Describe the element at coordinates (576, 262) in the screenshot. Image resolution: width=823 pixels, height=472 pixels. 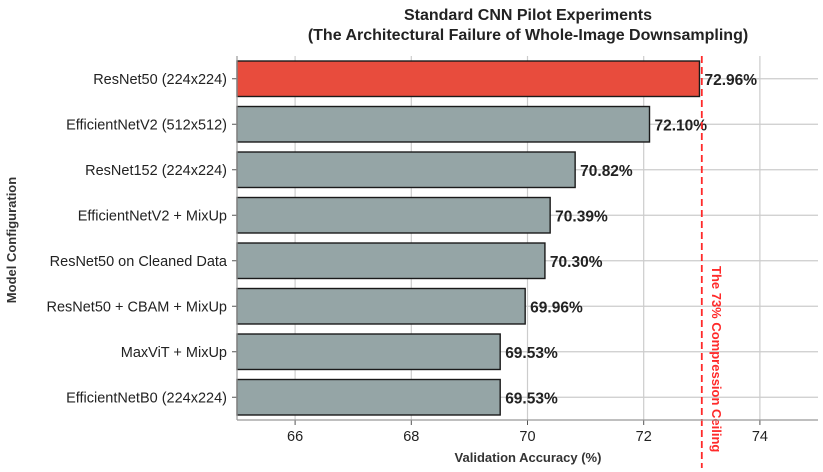
I see `bar-value-label: 70.30%` at that location.